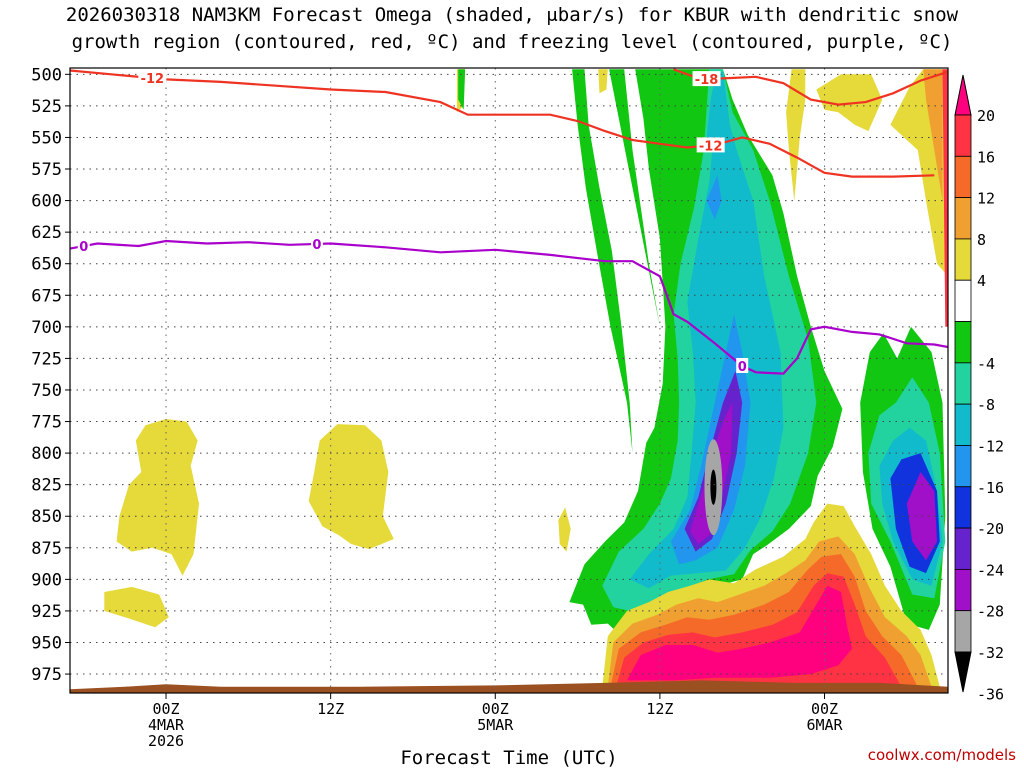 This screenshot has height=768, width=1024. Describe the element at coordinates (495, 709) in the screenshot. I see `x-tick-label-30-0: 00Z` at that location.